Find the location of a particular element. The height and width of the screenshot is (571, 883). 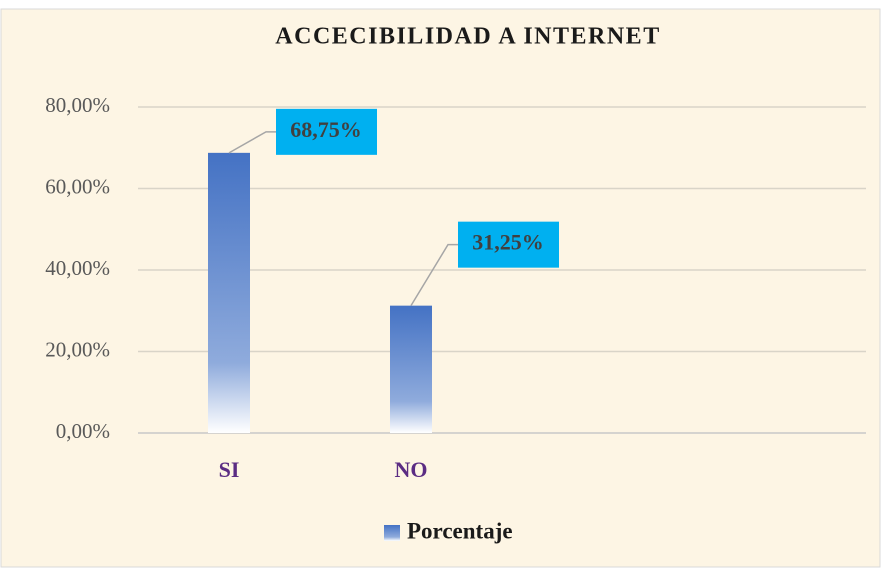

data-label: 31,25% is located at coordinates (508, 242).